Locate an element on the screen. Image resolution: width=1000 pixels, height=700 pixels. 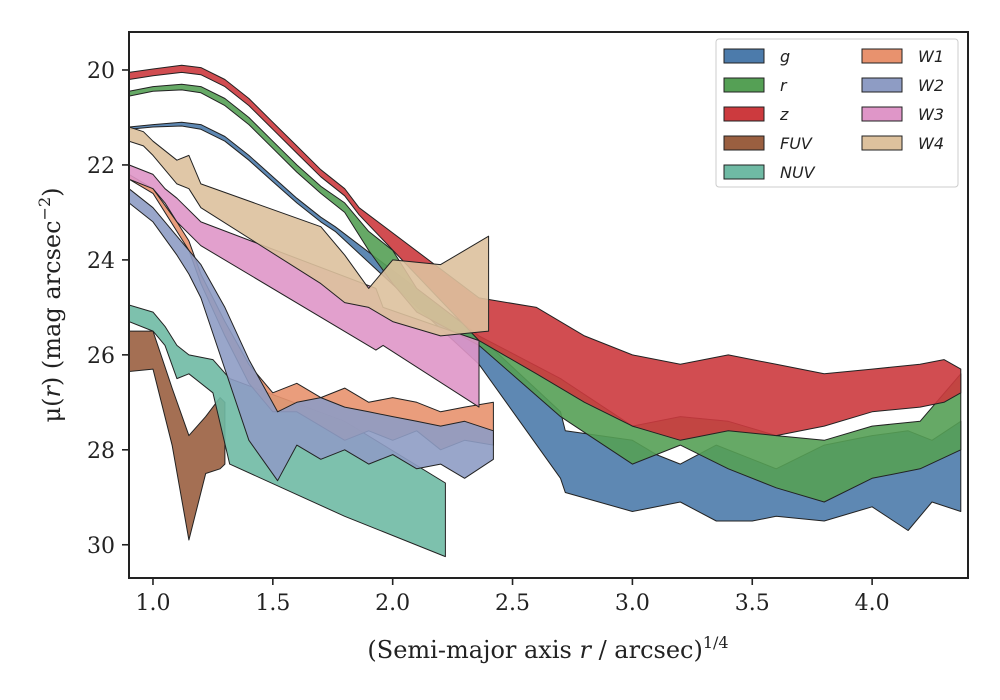
legend-label-w1: W1 is located at coordinates (931, 56).